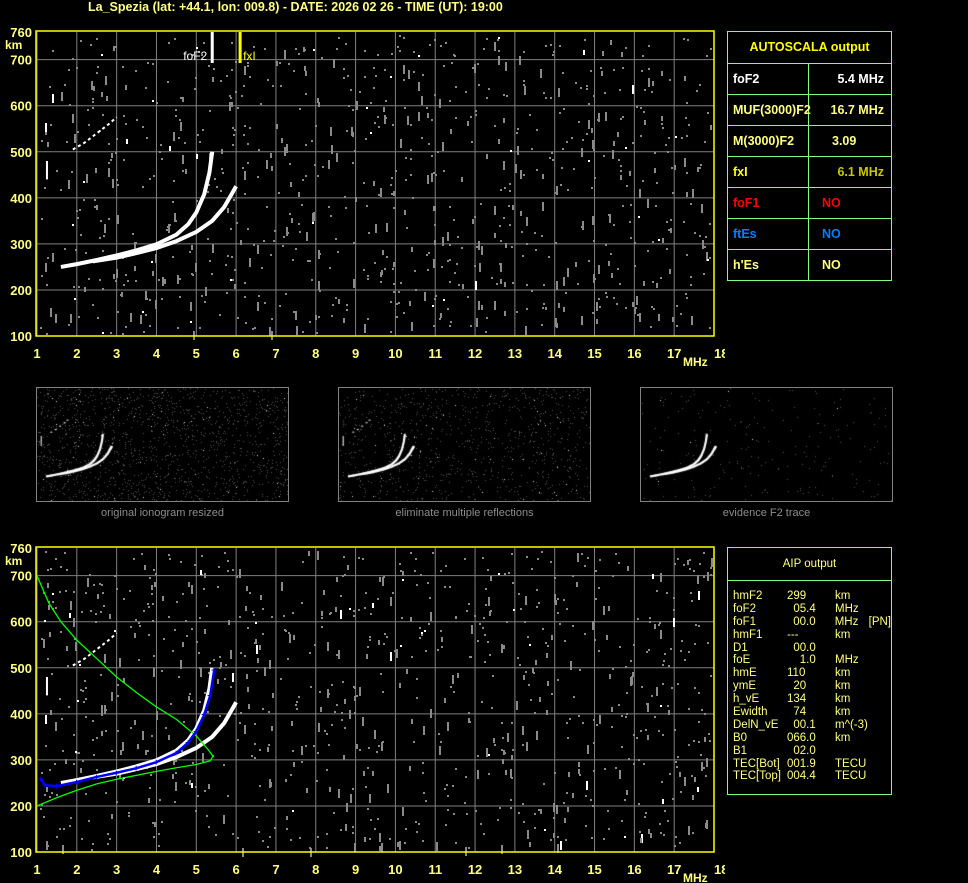 This screenshot has width=968, height=883. I want to click on aip-cell: 05.4, so click(801, 608).